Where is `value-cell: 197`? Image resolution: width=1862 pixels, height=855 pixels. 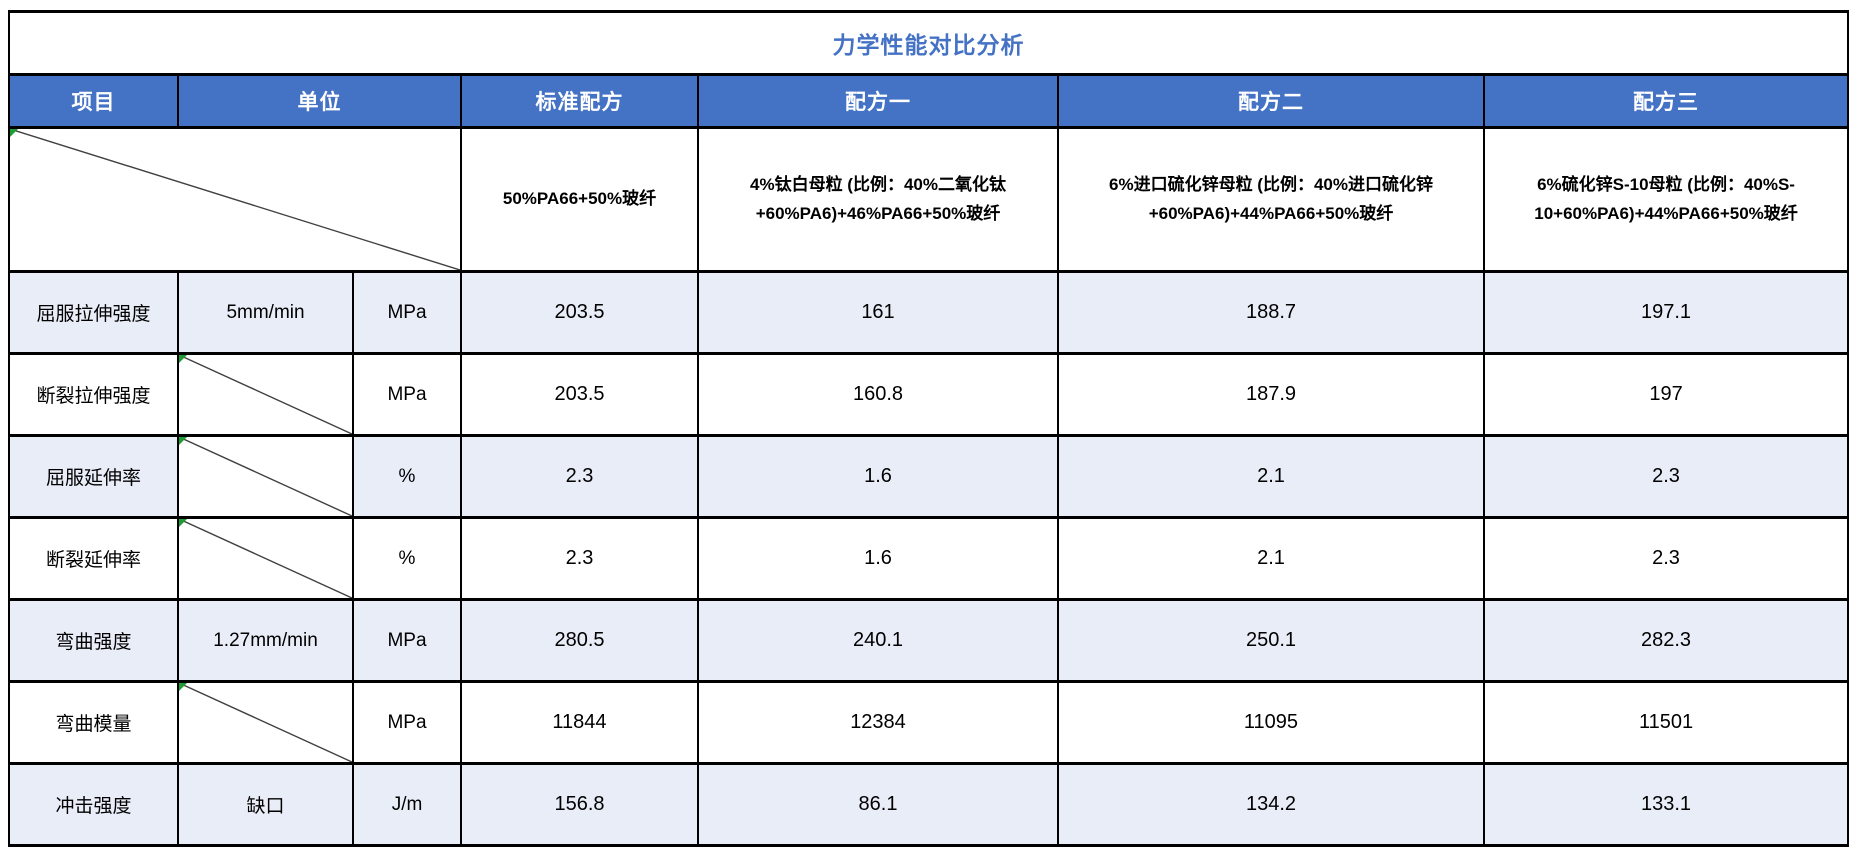
value-cell: 197 is located at coordinates (1666, 394).